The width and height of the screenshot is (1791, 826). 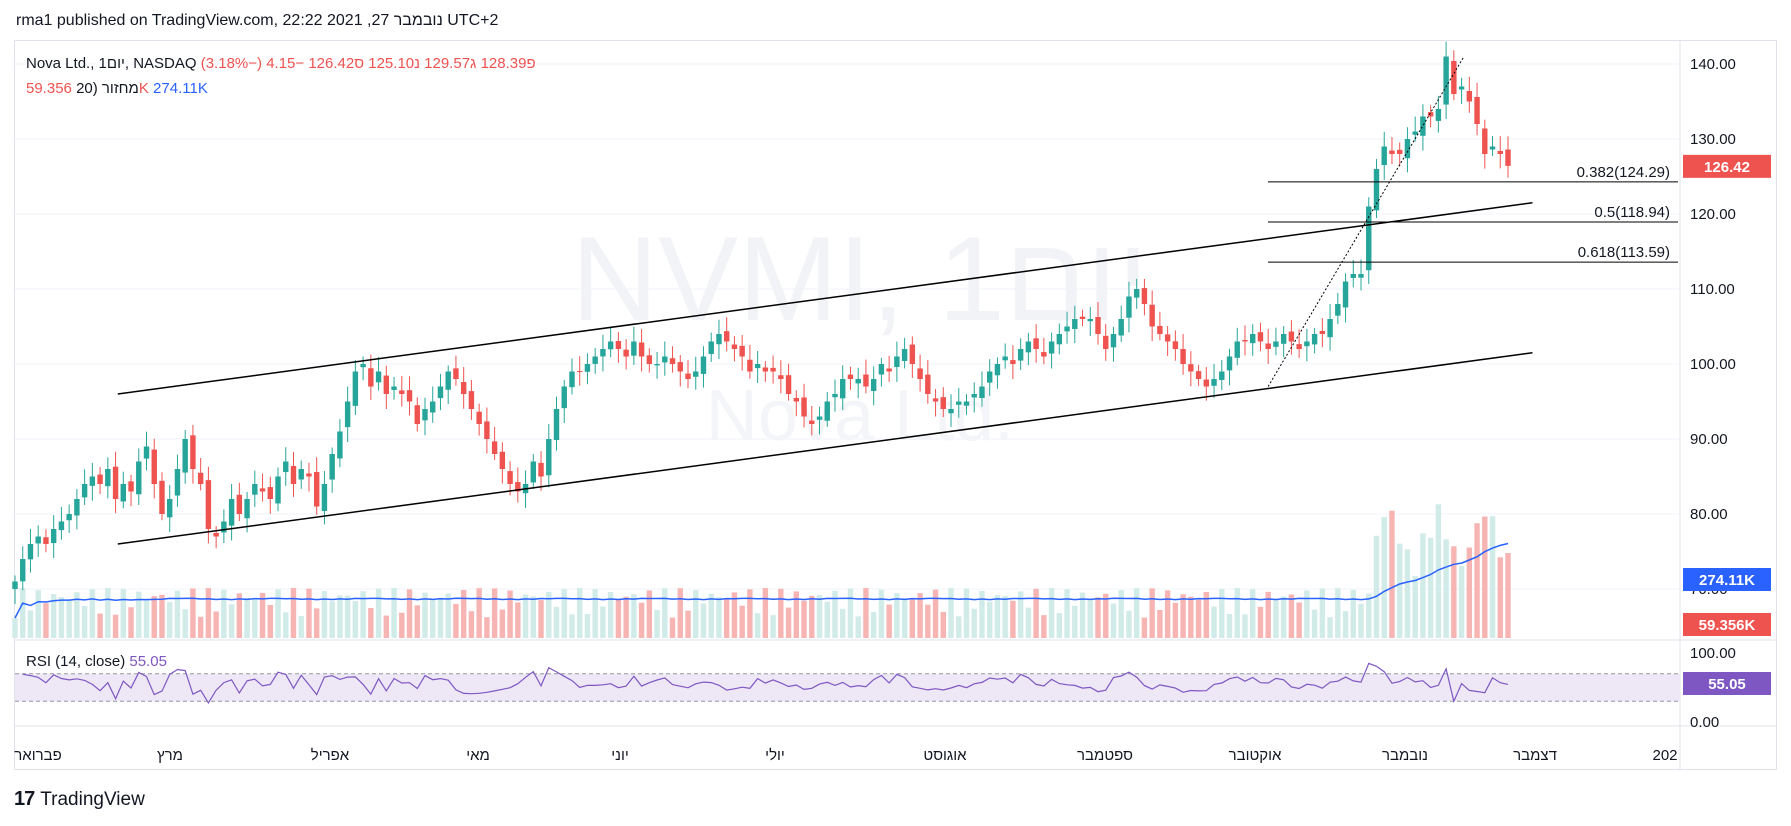 What do you see at coordinates (252, 63) in the screenshot?
I see `change-value: −4.15 (−3.18%)` at bounding box center [252, 63].